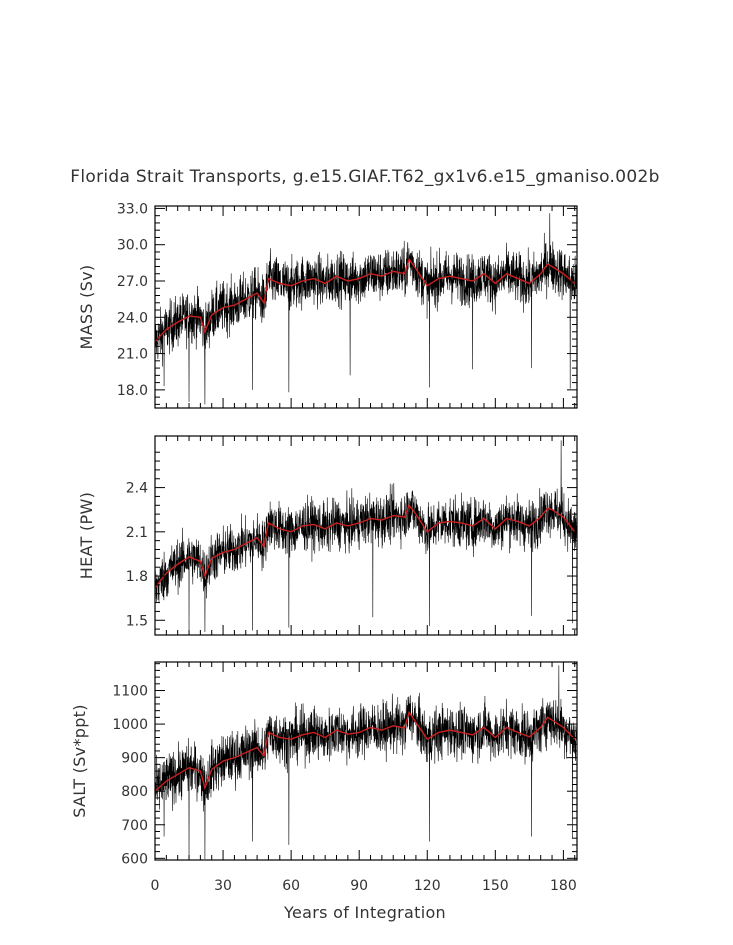 The height and width of the screenshot is (945, 733). What do you see at coordinates (365, 751) in the screenshot?
I see `salt-annual-mean-series` at bounding box center [365, 751].